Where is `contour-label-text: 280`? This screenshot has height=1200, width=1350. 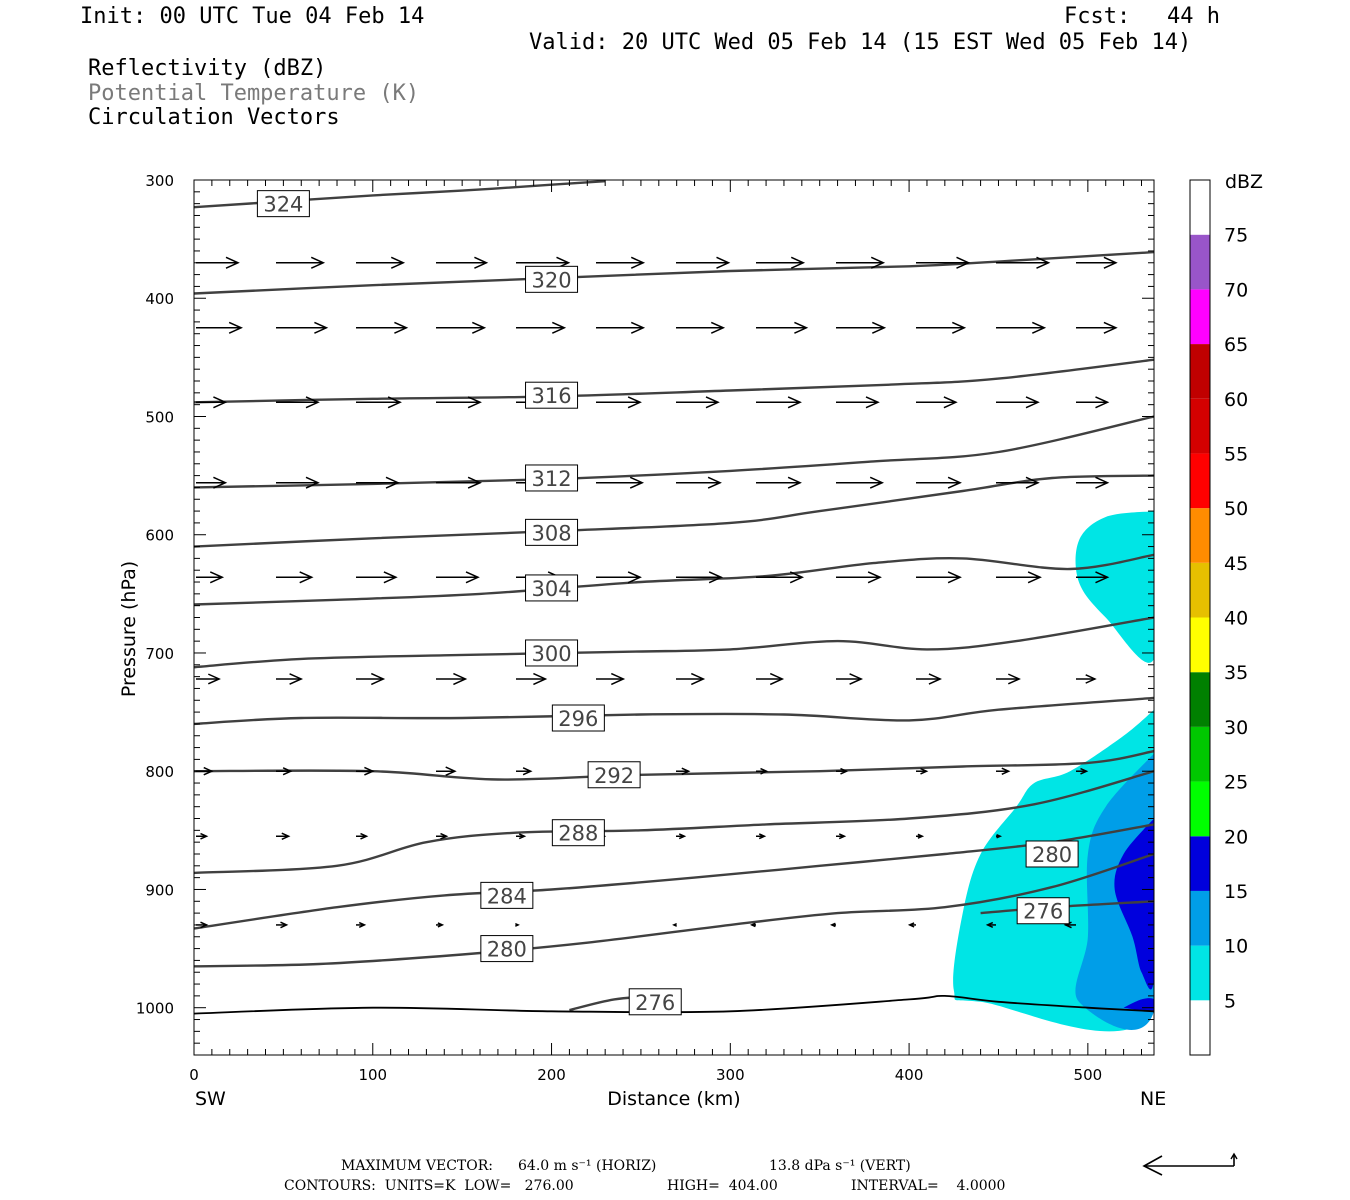
contour-label-text: 280 is located at coordinates (1052, 855).